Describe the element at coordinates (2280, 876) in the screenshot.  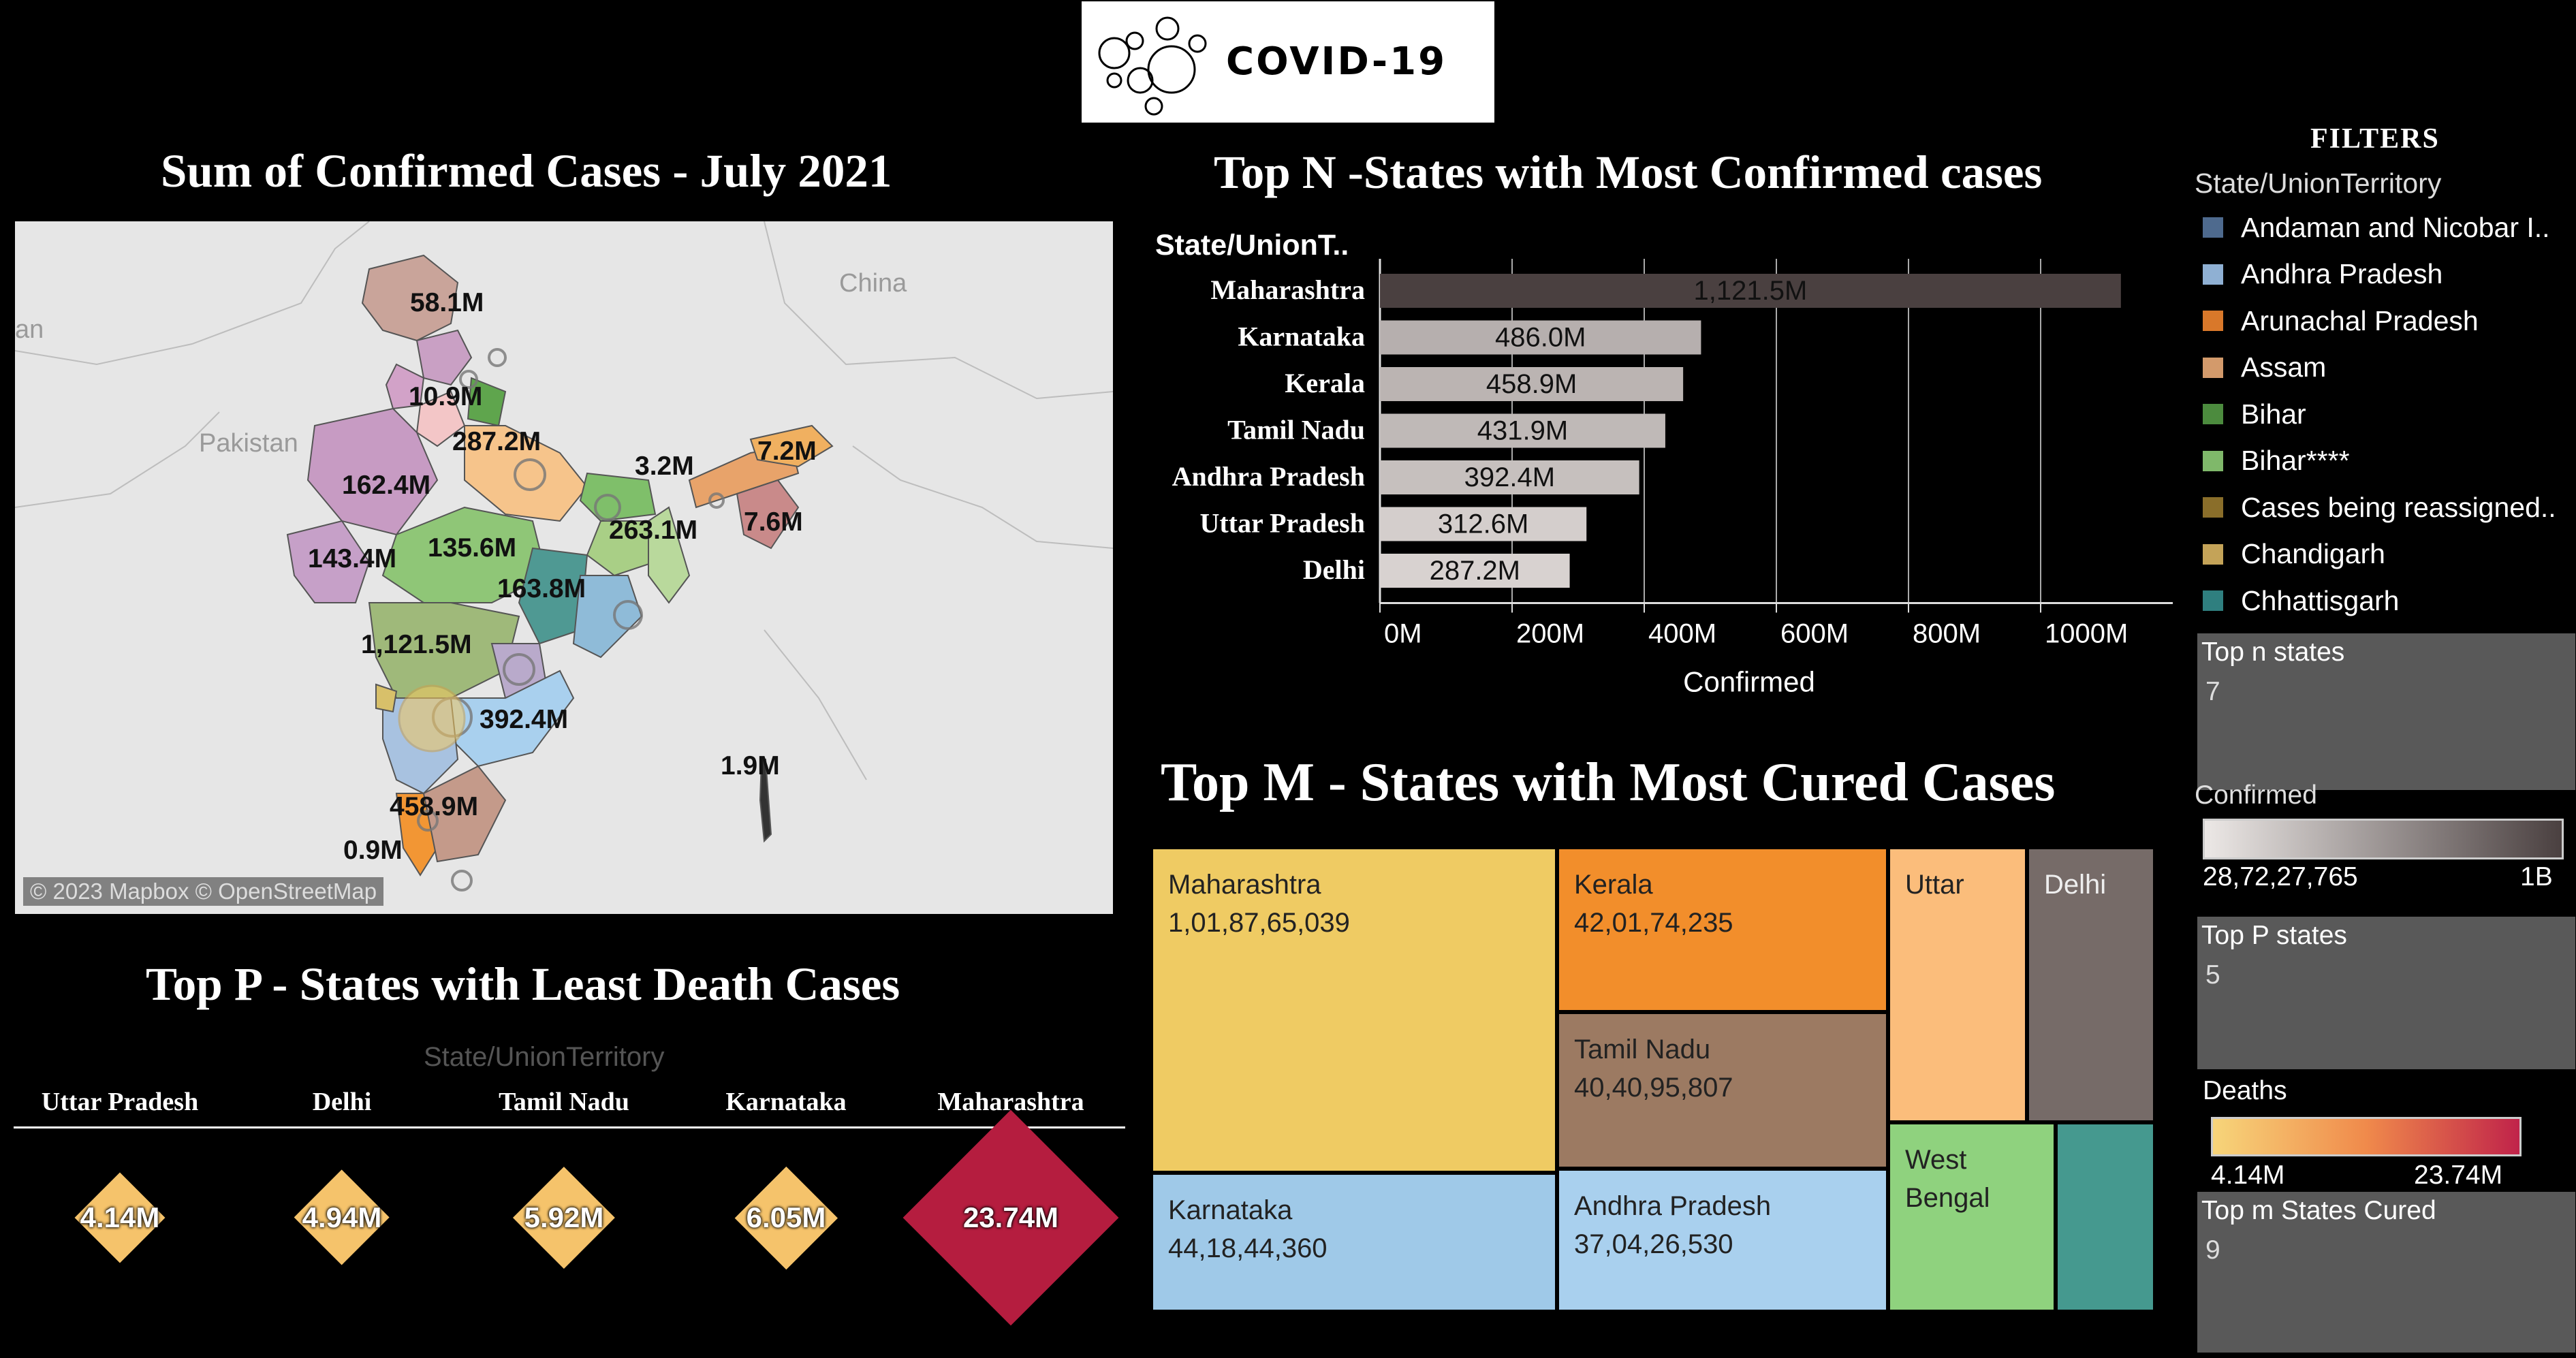
I see `confirmed-min: 28,72,27,765` at that location.